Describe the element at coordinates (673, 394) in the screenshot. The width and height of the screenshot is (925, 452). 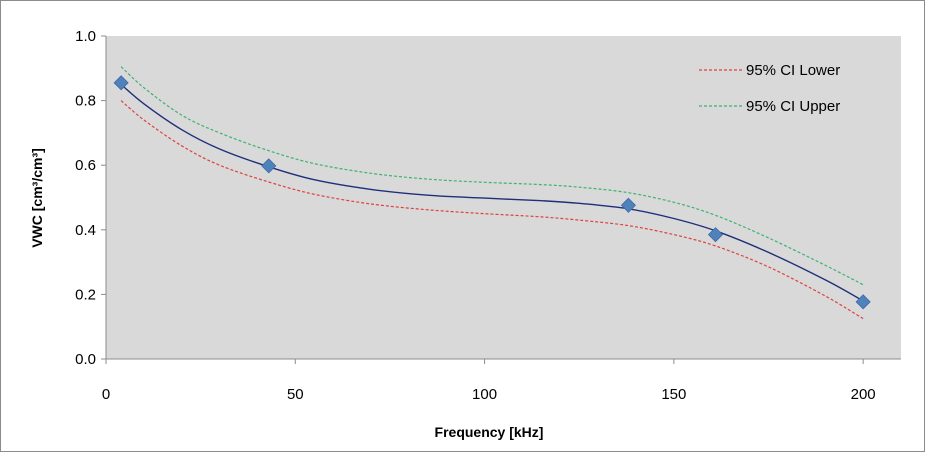
I see `x-tick-label: 150` at that location.